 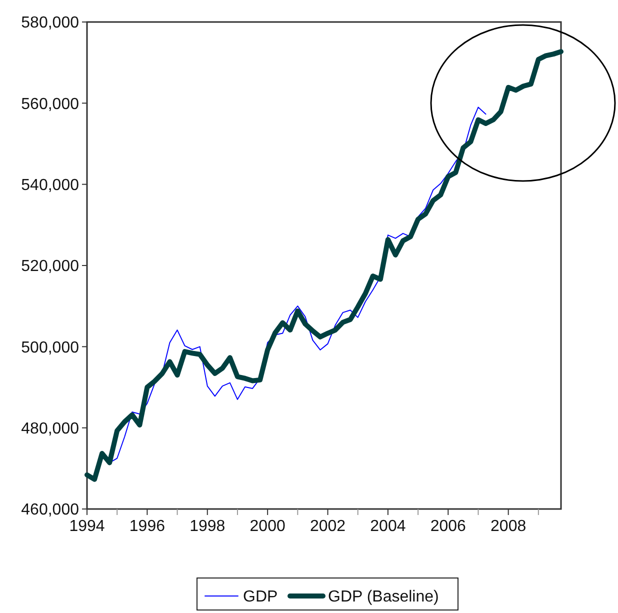 I want to click on y-tick-label: 520,000, so click(x=50, y=267).